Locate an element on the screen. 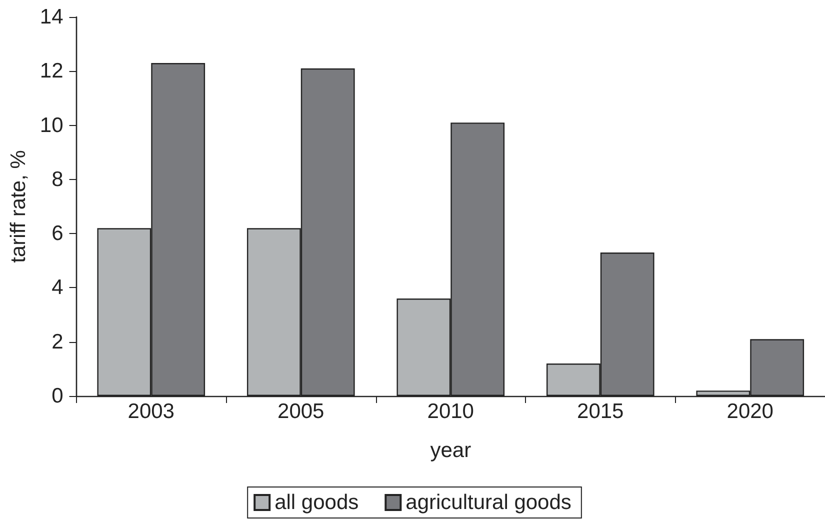 Image resolution: width=825 pixels, height=523 pixels. legend-label: agricultural goods is located at coordinates (489, 502).